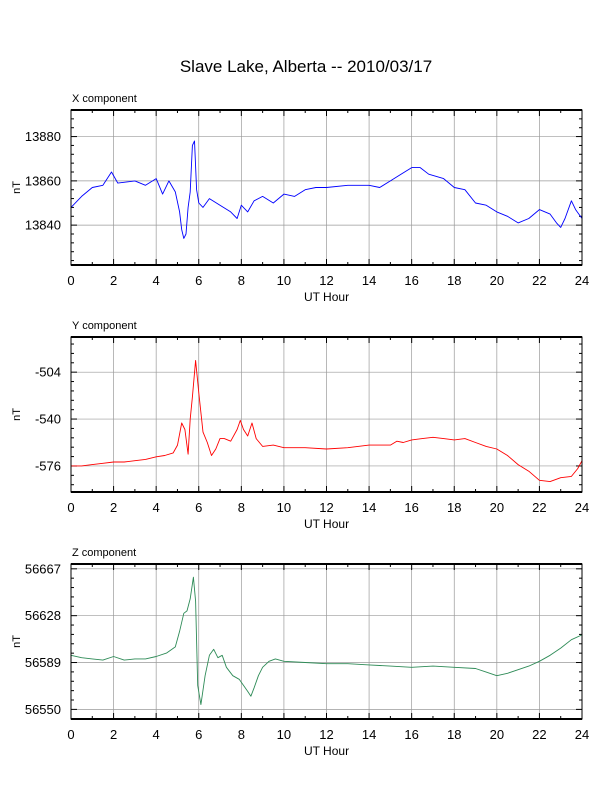 The width and height of the screenshot is (612, 792). What do you see at coordinates (43, 568) in the screenshot?
I see `y-tick-label: 56667` at bounding box center [43, 568].